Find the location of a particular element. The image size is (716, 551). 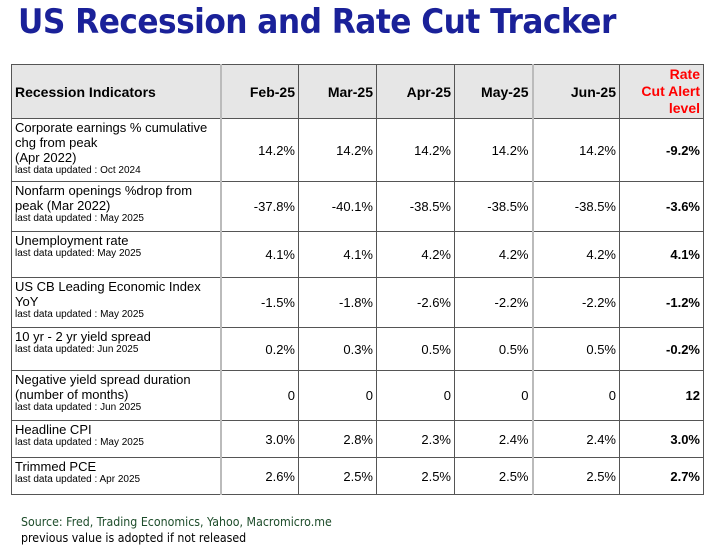

month-value: -37.8% is located at coordinates (259, 206).